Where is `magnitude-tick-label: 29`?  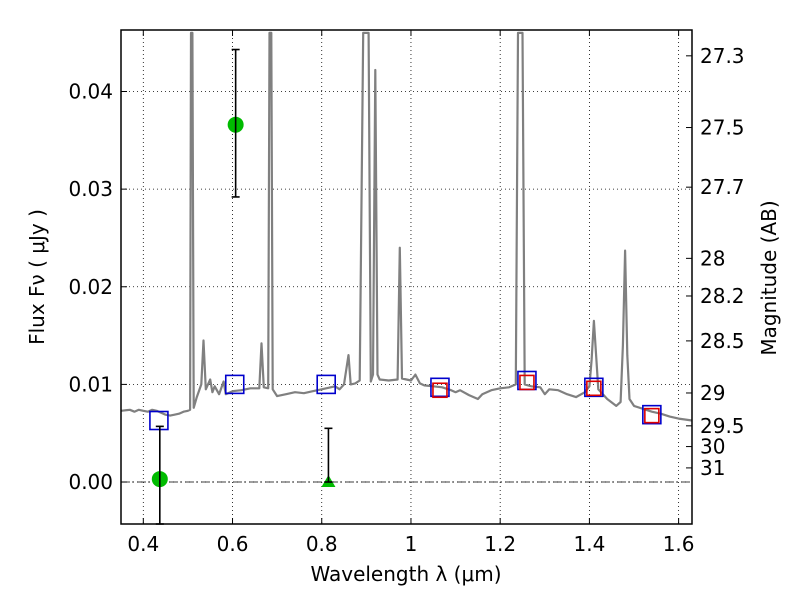 magnitude-tick-label: 29 is located at coordinates (712, 393).